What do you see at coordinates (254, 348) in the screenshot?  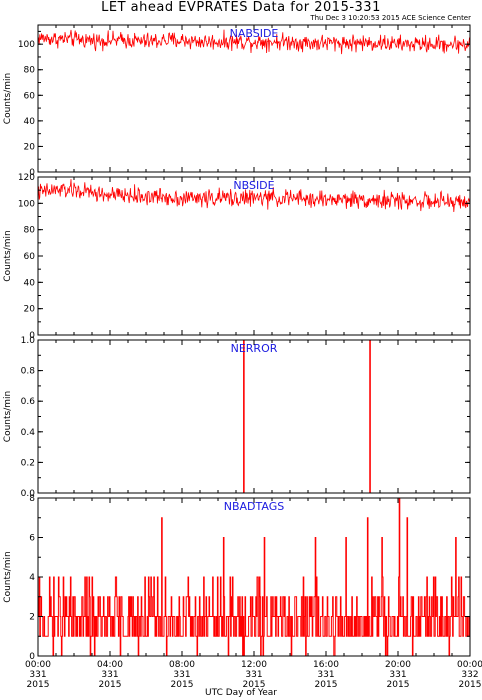 I see `panel-label: NERROR` at bounding box center [254, 348].